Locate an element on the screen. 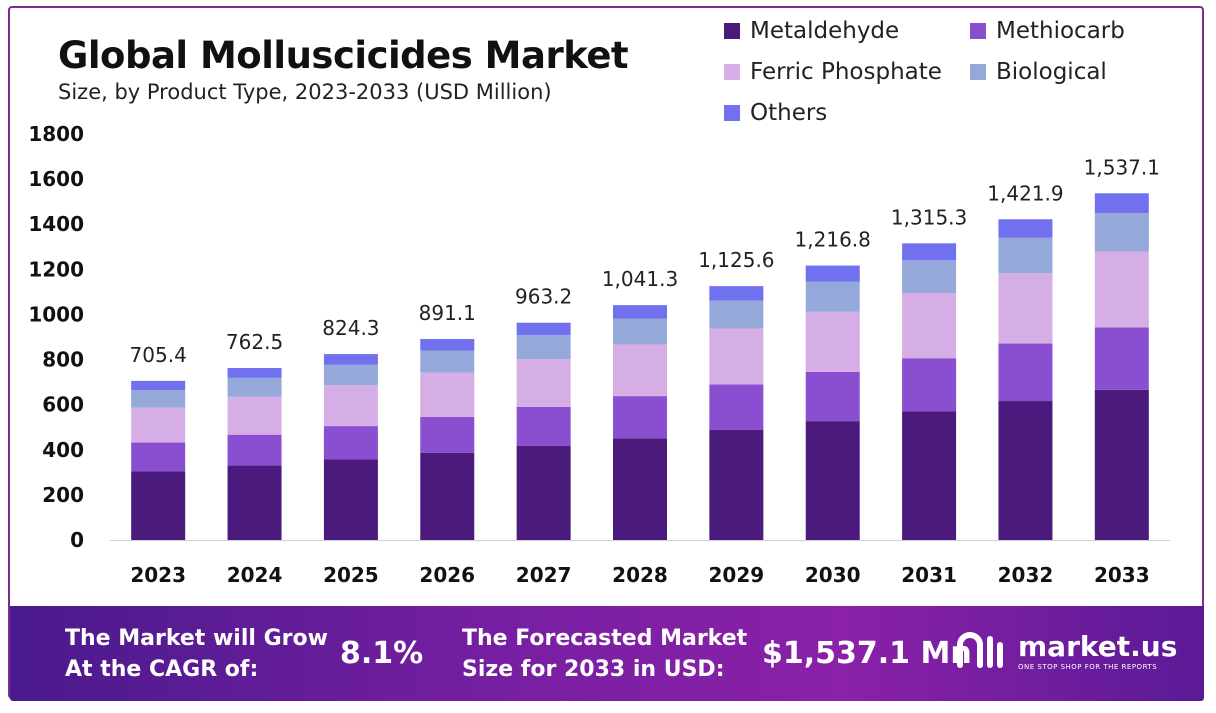 This screenshot has height=713, width=1216. x-tick-label: 2033 is located at coordinates (1122, 575).